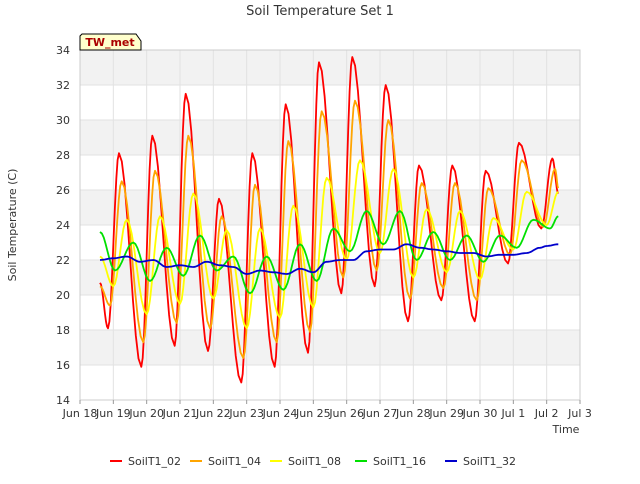 The height and width of the screenshot is (484, 640). What do you see at coordinates (63, 50) in the screenshot?
I see `y-tick-label: 34` at bounding box center [63, 50].